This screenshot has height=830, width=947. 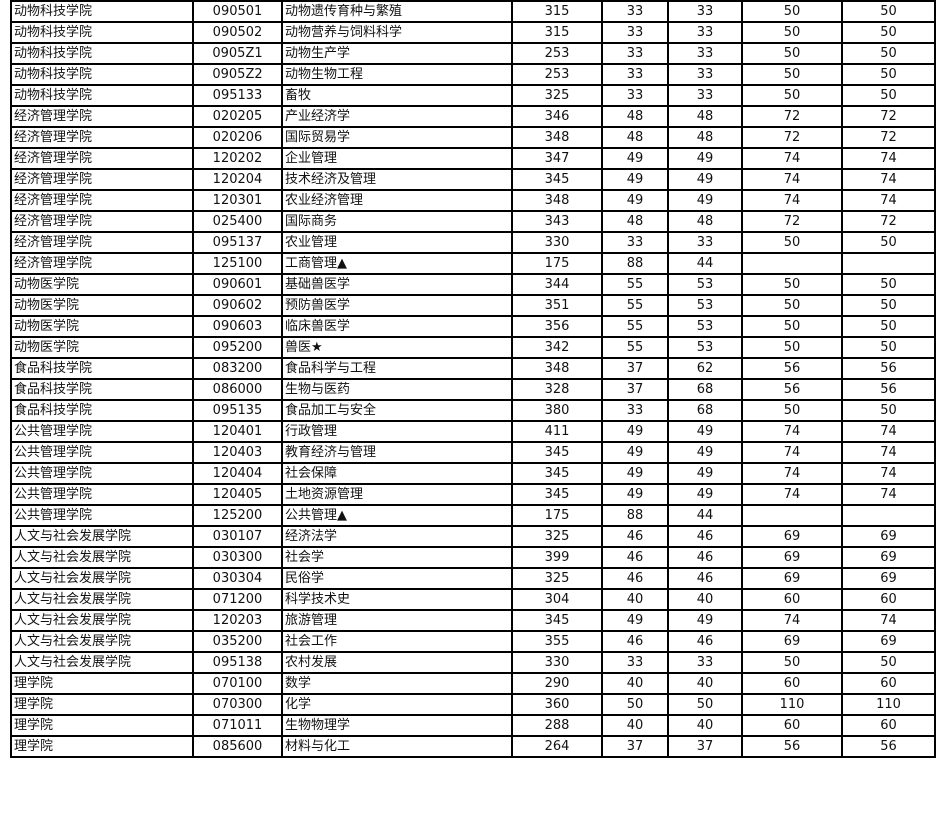 What do you see at coordinates (473, 284) in the screenshot?
I see `table-row: 动物医学院 090601 基础兽医学 344 55 53 50 50` at bounding box center [473, 284].